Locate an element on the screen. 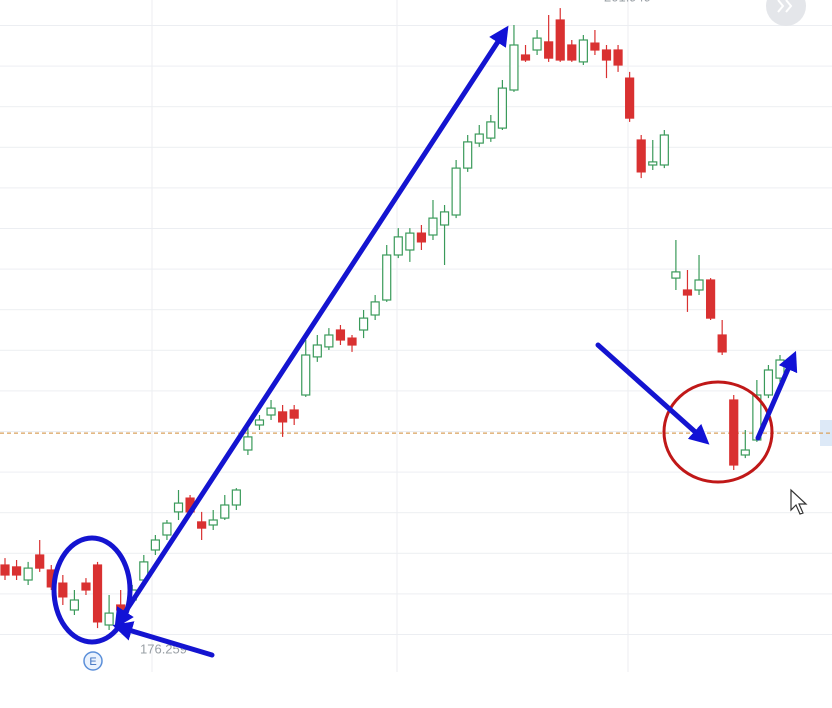 The width and height of the screenshot is (832, 708). expand-button is located at coordinates (786, 13).